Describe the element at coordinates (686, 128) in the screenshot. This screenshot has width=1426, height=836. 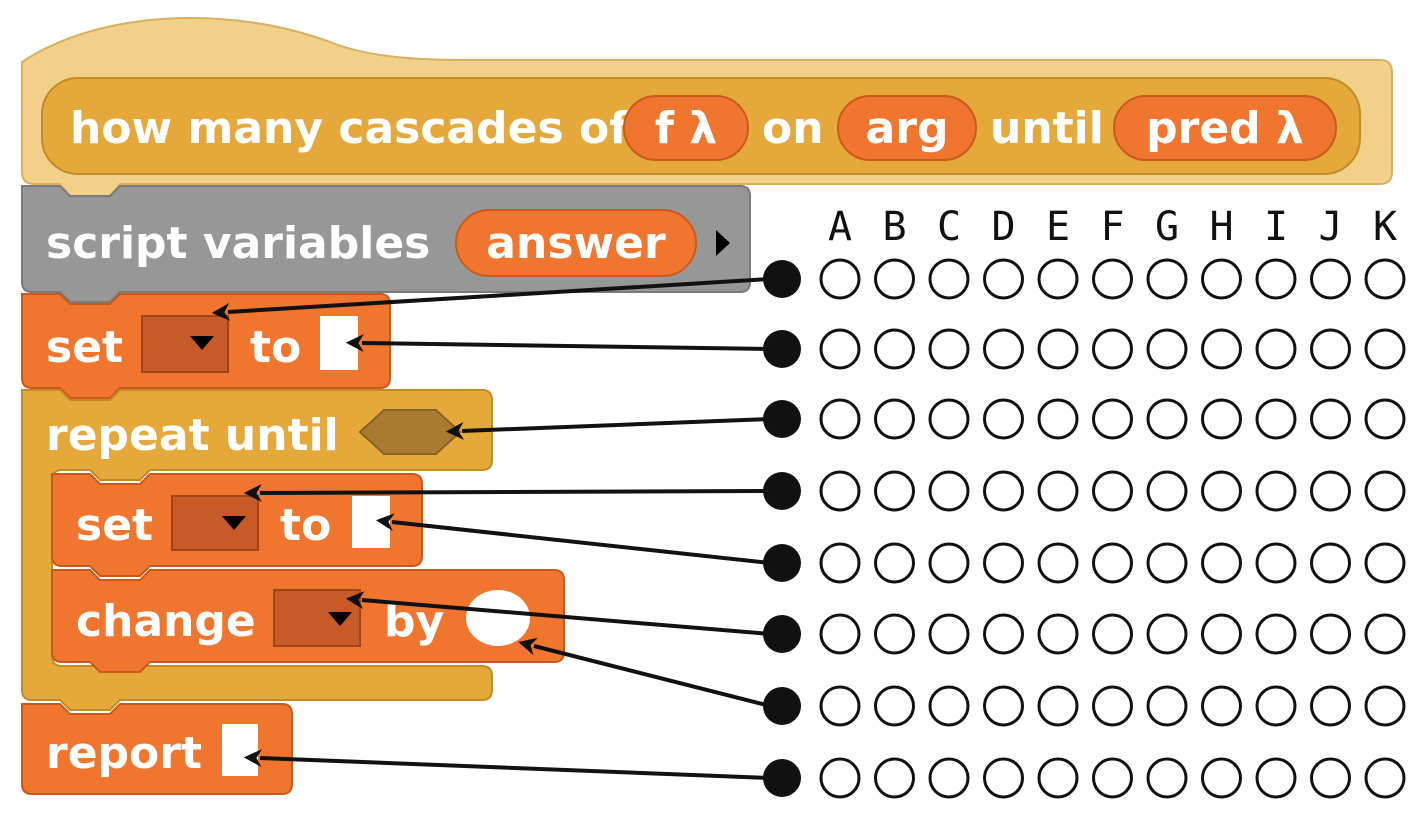
I see `param-f-lambda: f λ` at that location.